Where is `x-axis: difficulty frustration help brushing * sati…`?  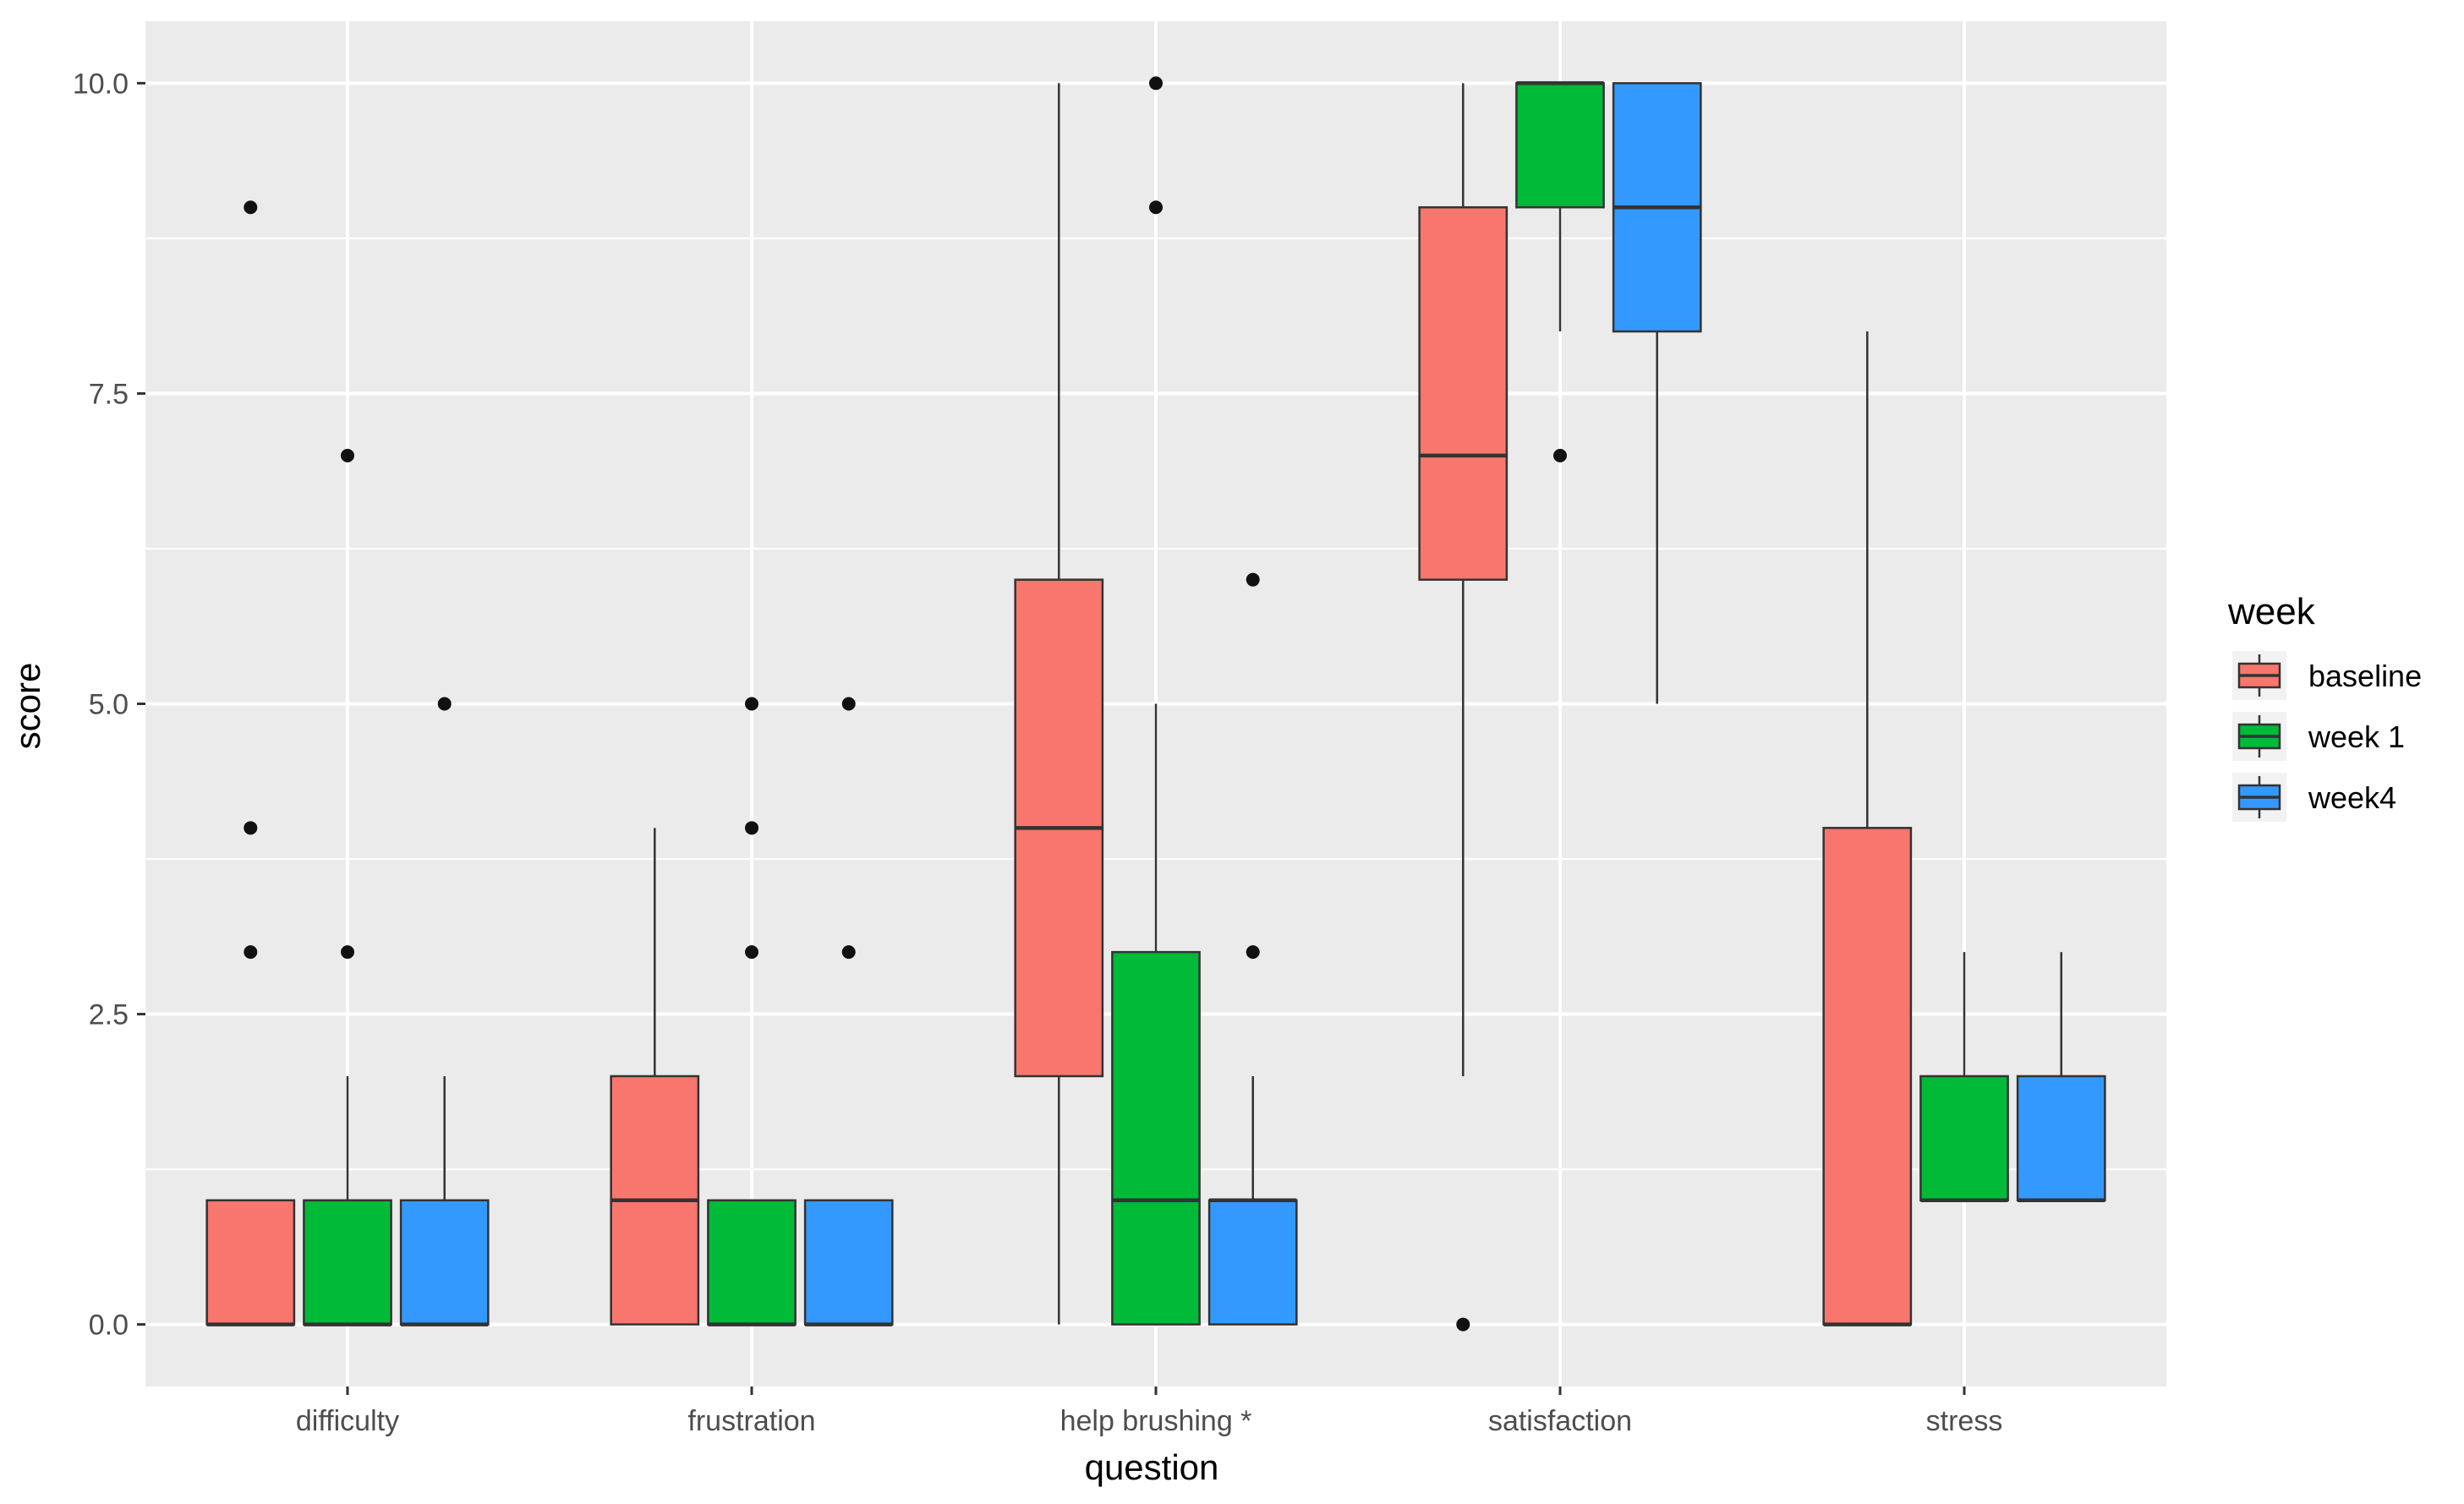 x-axis: difficulty frustration help brushing * sati… is located at coordinates (1149, 1412).